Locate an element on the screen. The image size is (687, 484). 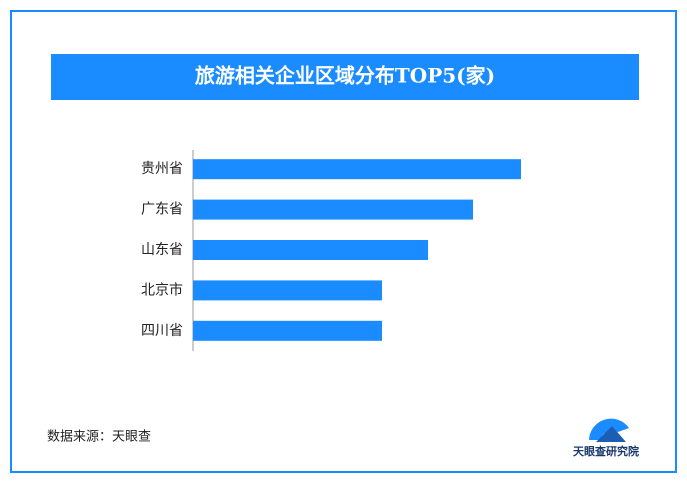
chart-title: 旅游相关企业区域分布TOP5(家) is located at coordinates (345, 76).